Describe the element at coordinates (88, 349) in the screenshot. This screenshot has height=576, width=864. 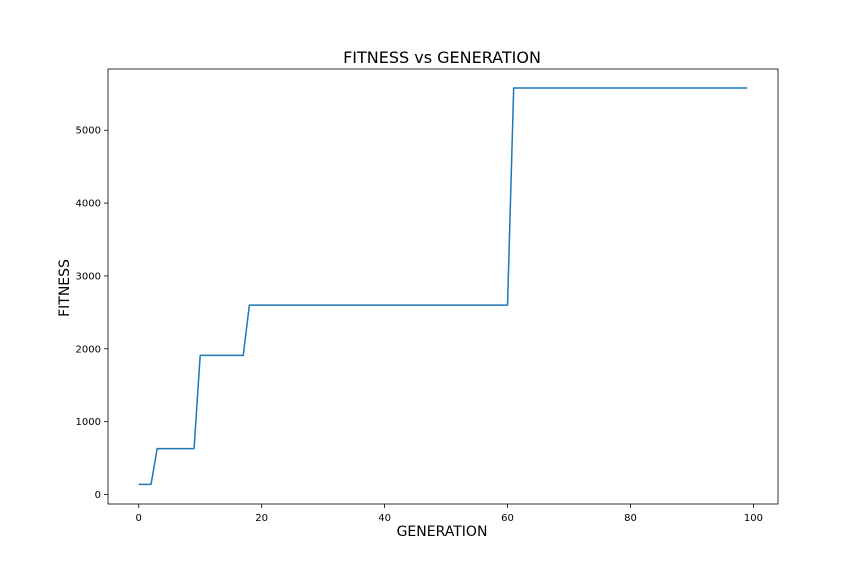
I see `y-tick-label: 2000` at that location.